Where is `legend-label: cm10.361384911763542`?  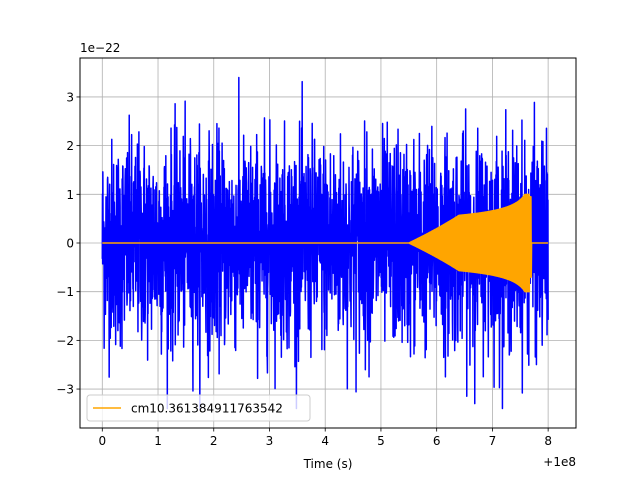 legend-label: cm10.361384911763542 is located at coordinates (207, 409).